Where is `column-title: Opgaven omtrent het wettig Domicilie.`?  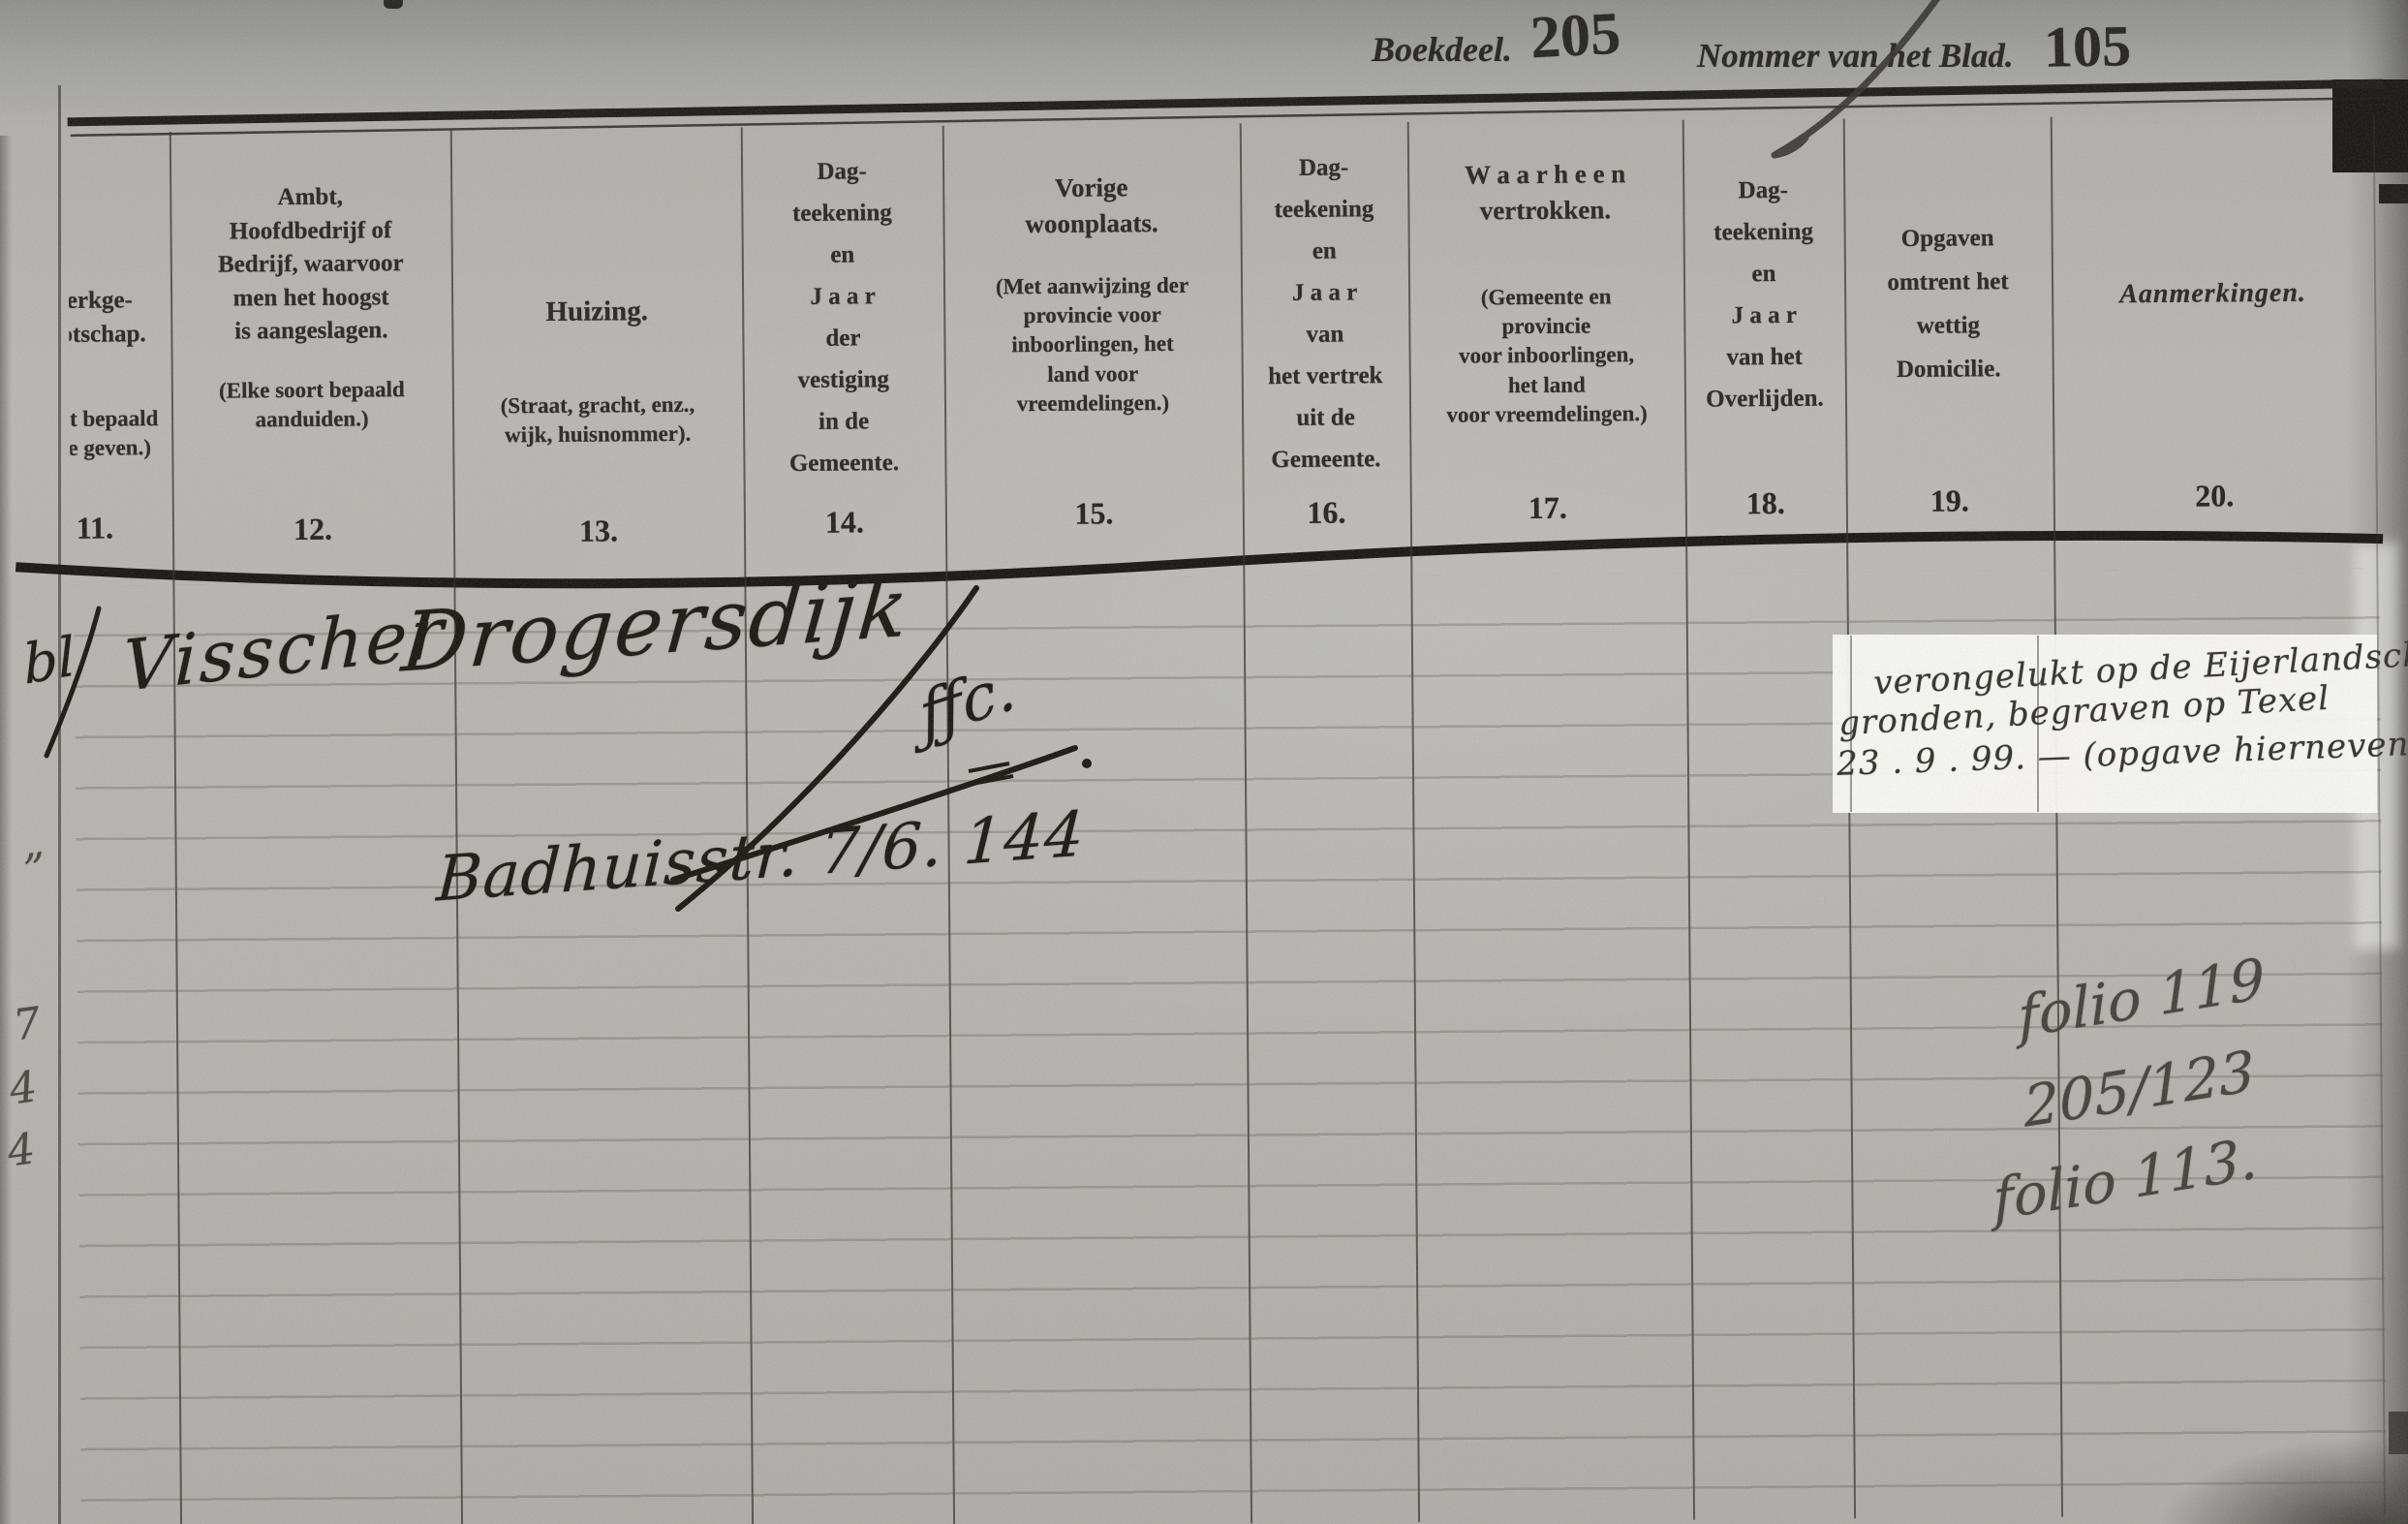
column-title: Opgaven omtrent het wettig Domicilie. is located at coordinates (1948, 305).